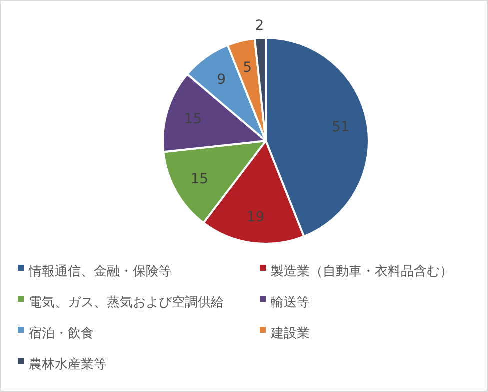  What do you see at coordinates (221, 80) in the screenshot?
I see `data-label: 9` at bounding box center [221, 80].